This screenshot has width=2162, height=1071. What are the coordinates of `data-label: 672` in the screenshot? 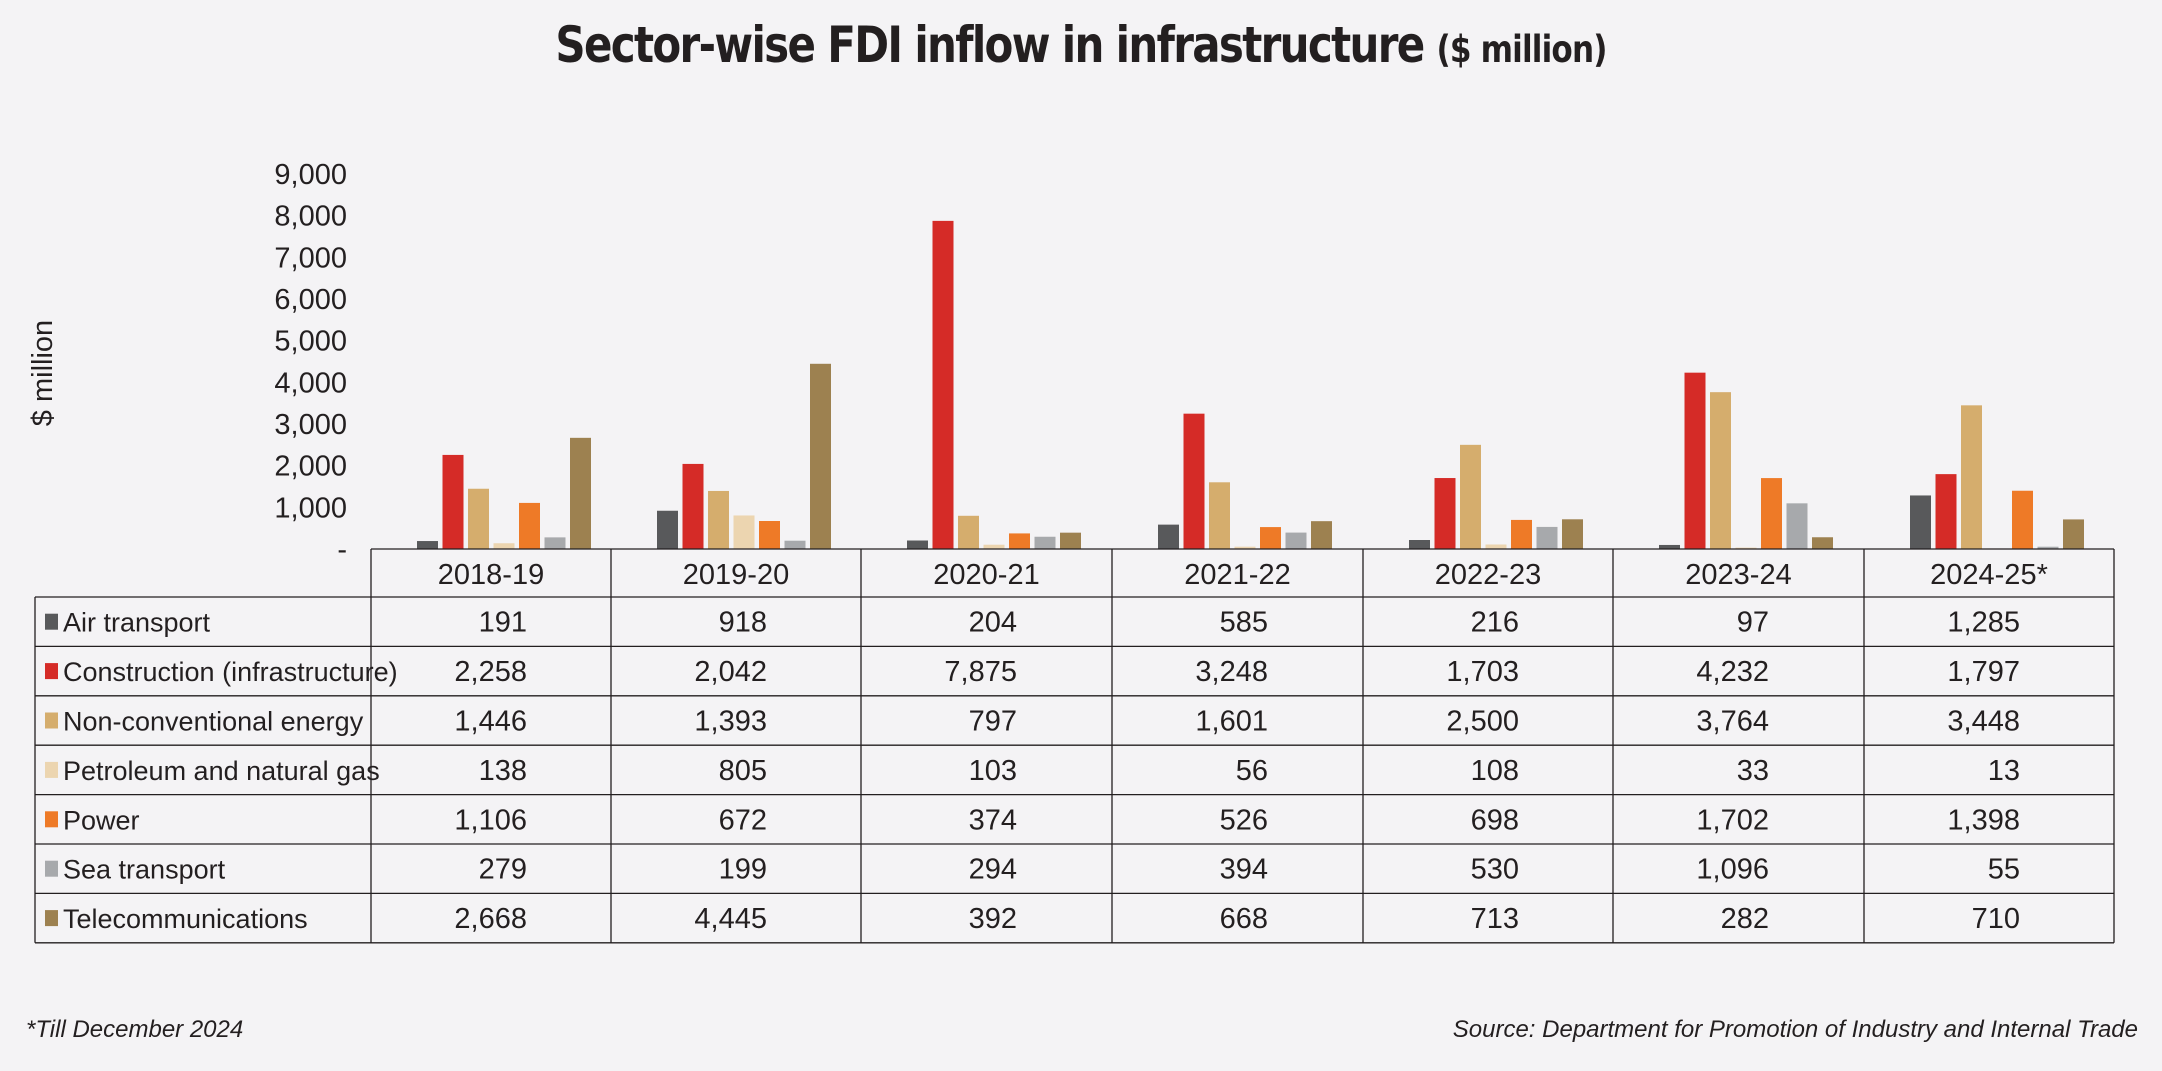 It's located at (743, 820).